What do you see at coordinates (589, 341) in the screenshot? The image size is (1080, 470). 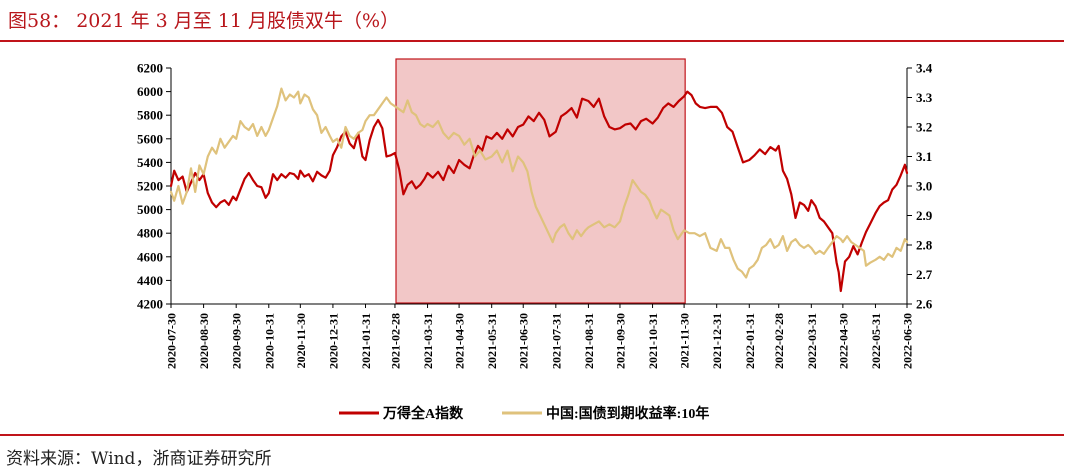 I see `x-tick-label: 2021-08-31` at bounding box center [589, 341].